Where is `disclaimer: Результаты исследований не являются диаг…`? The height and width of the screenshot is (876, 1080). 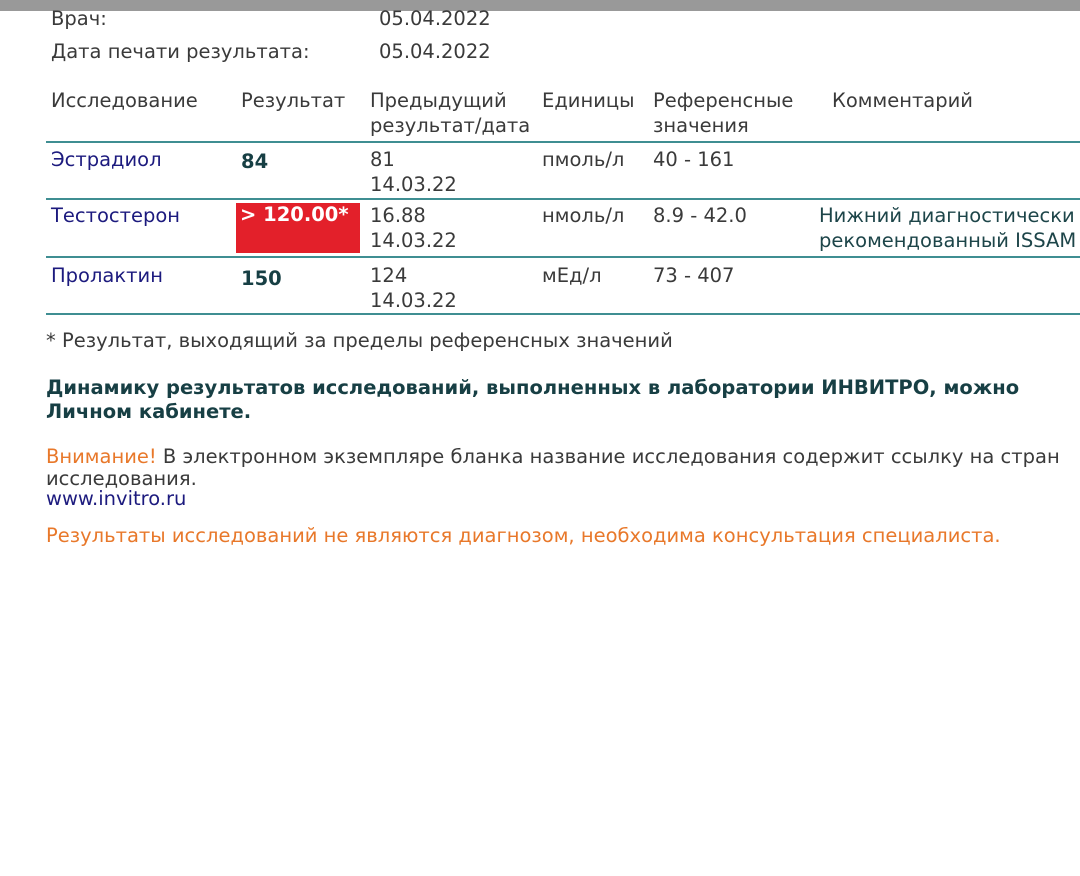 disclaimer: Результаты исследований не являются диаг… is located at coordinates (523, 535).